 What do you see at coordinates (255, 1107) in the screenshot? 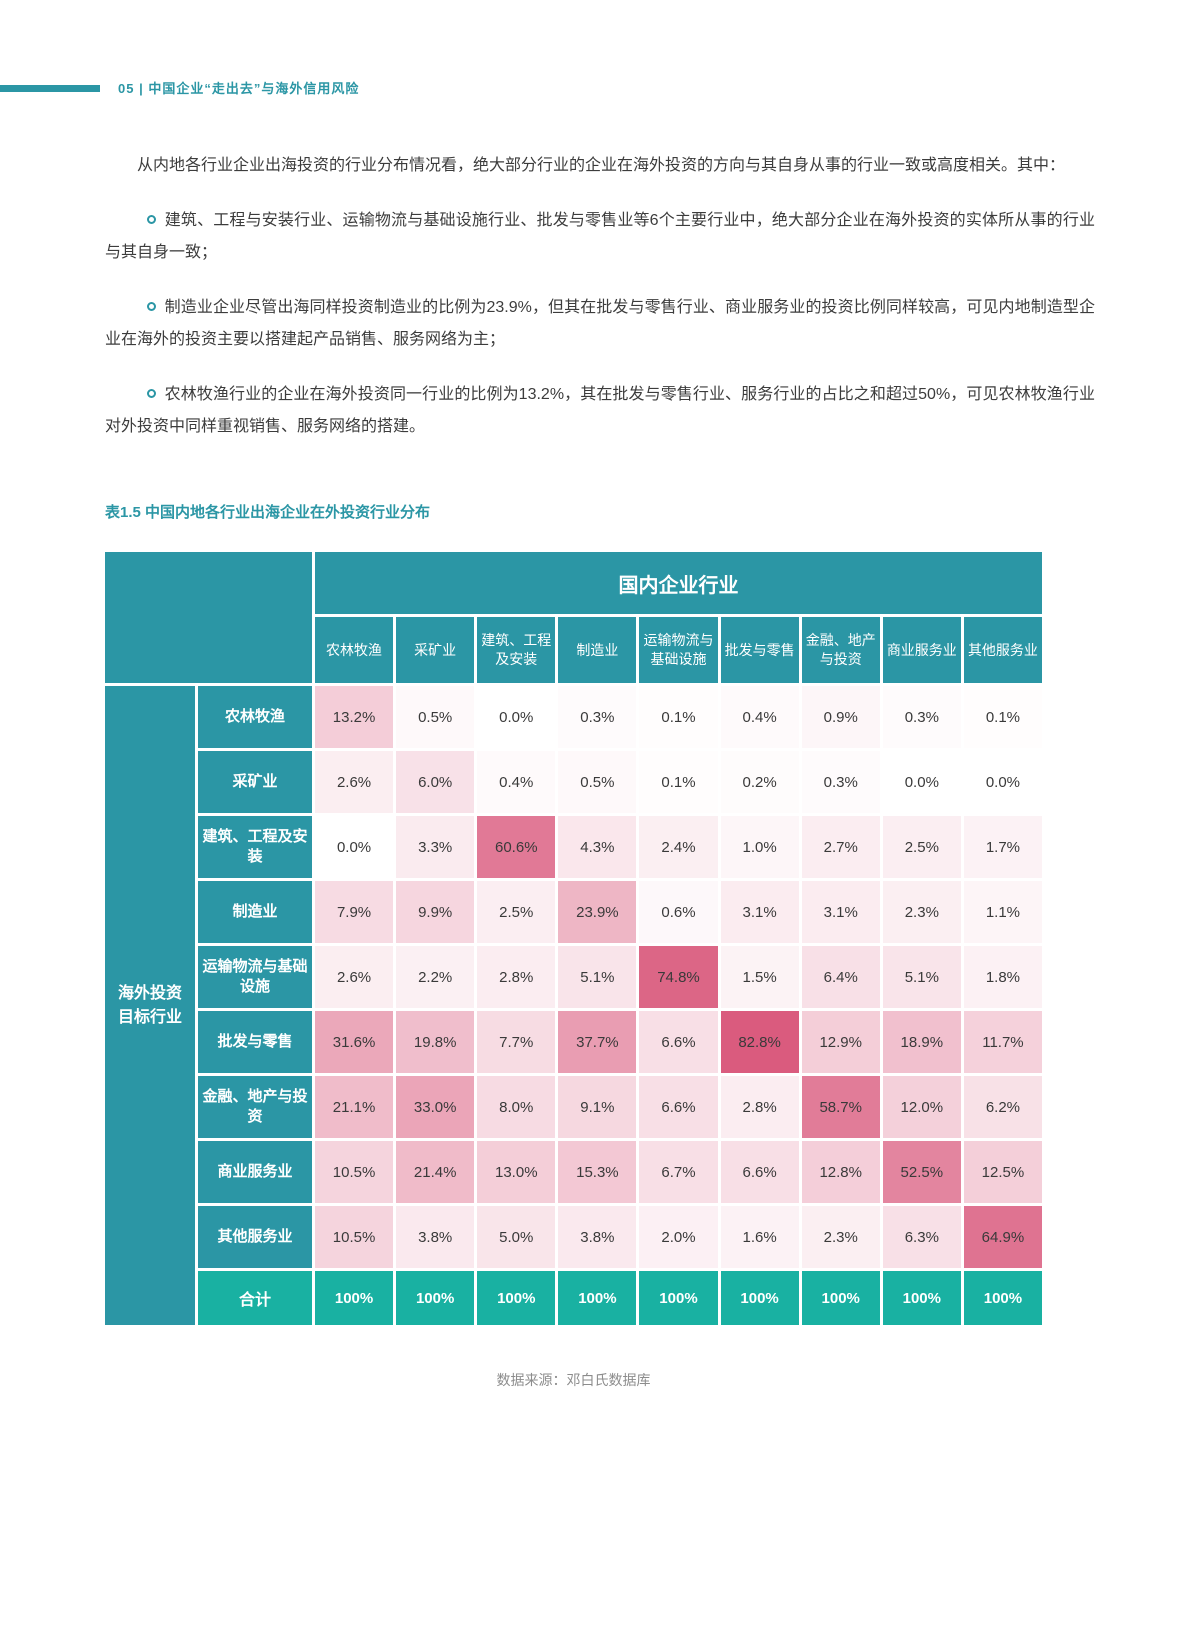
I see `row-label: 金融、地产与投资` at bounding box center [255, 1107].